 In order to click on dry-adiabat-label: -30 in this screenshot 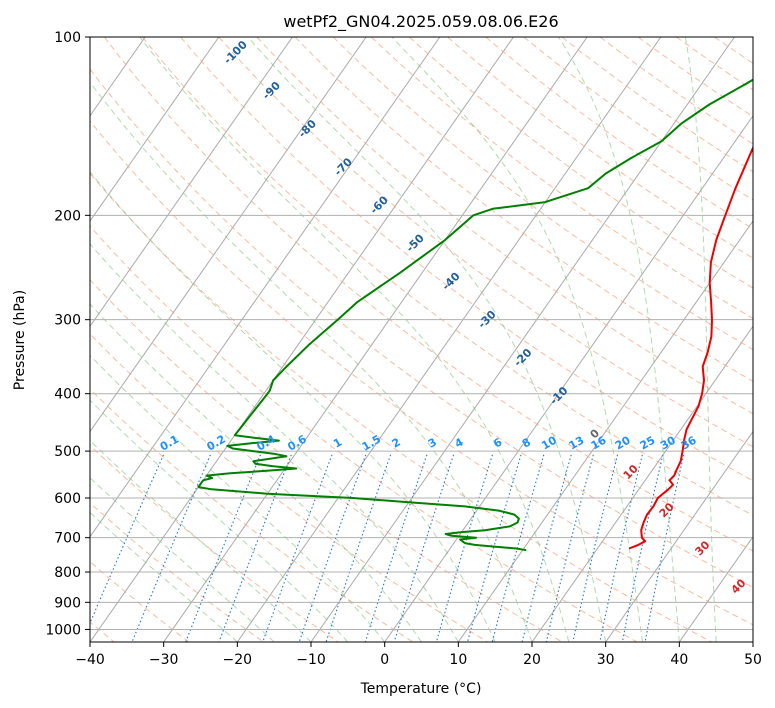, I will do `click(486, 319)`.